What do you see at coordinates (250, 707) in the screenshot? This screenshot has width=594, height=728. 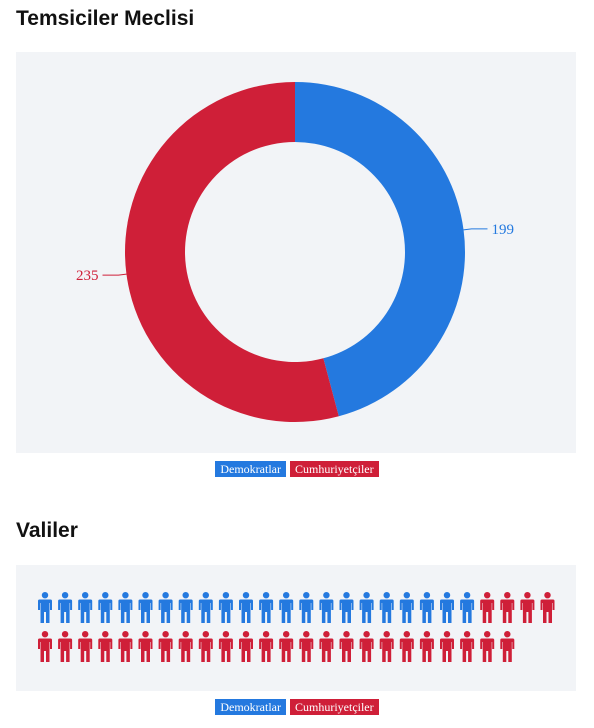 I see `governors-legend-democrats: Demokratlar` at bounding box center [250, 707].